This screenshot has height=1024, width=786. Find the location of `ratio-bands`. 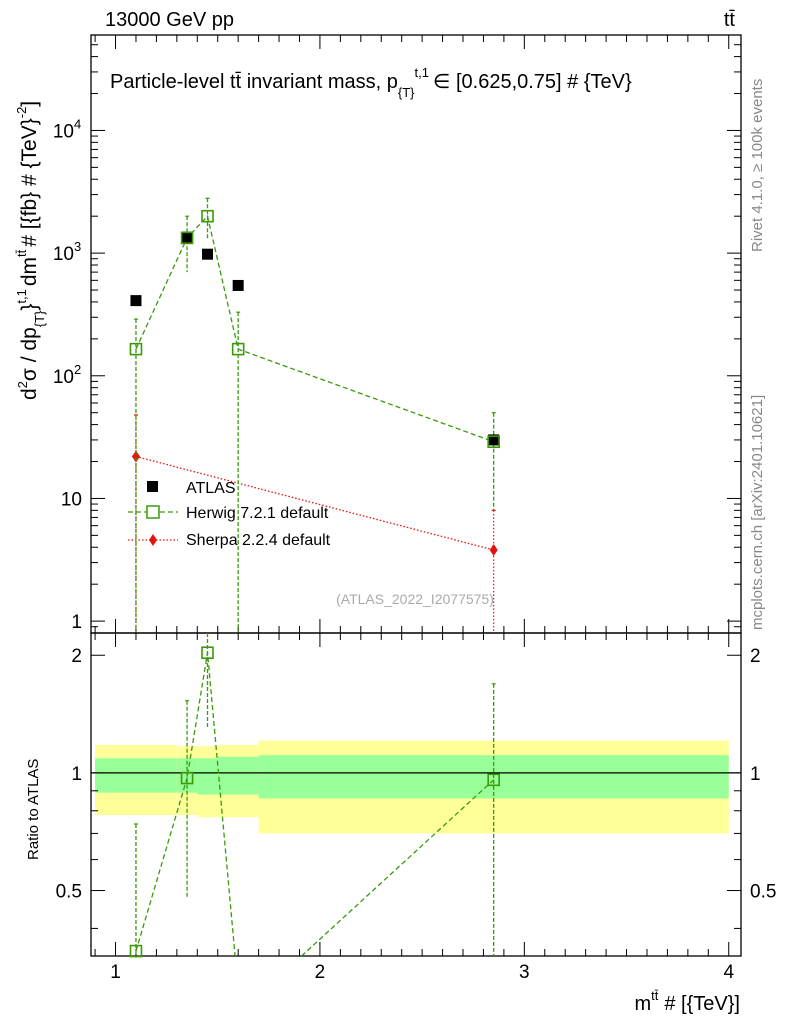

ratio-bands is located at coordinates (416, 787).